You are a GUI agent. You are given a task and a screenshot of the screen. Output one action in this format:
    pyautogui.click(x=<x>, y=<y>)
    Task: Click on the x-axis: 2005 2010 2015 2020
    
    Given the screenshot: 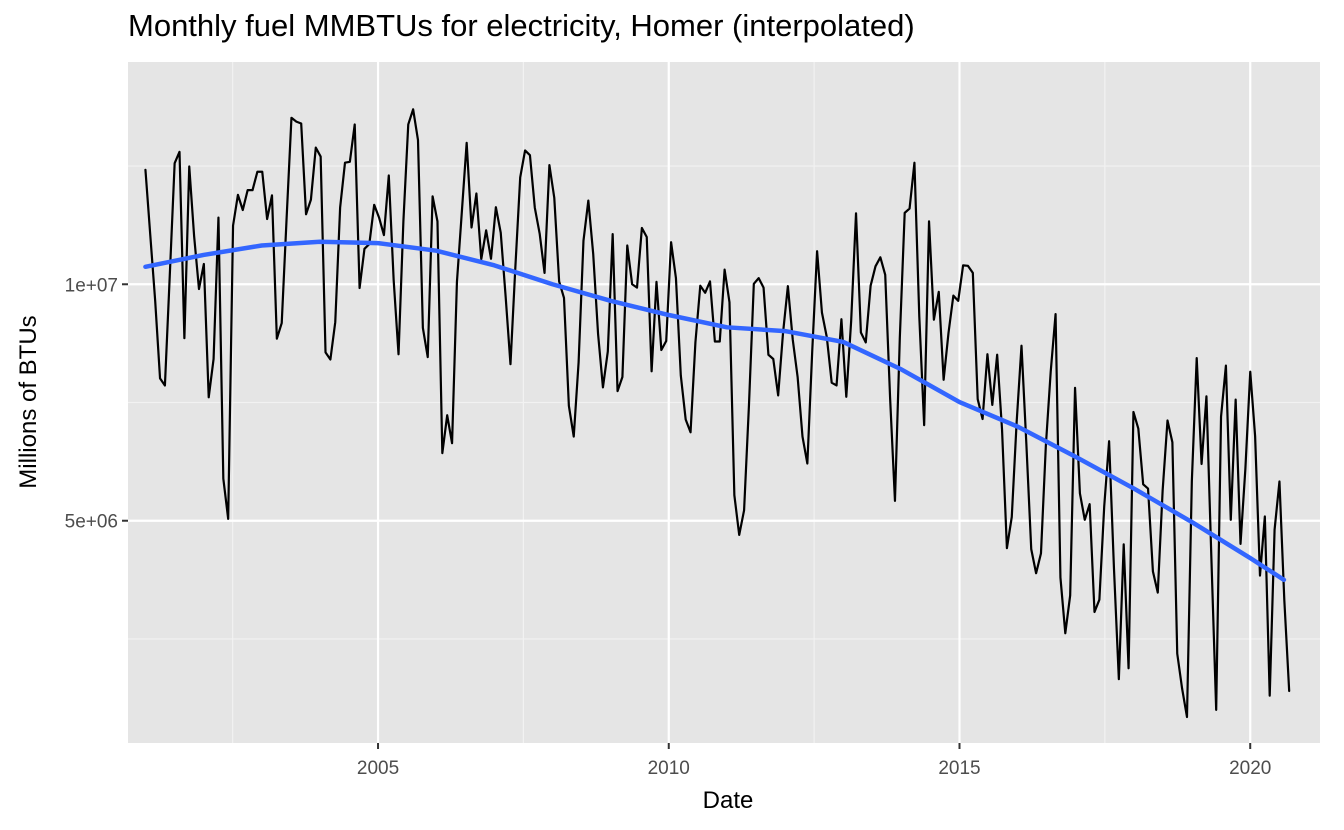 What is the action you would take?
    pyautogui.click(x=814, y=761)
    